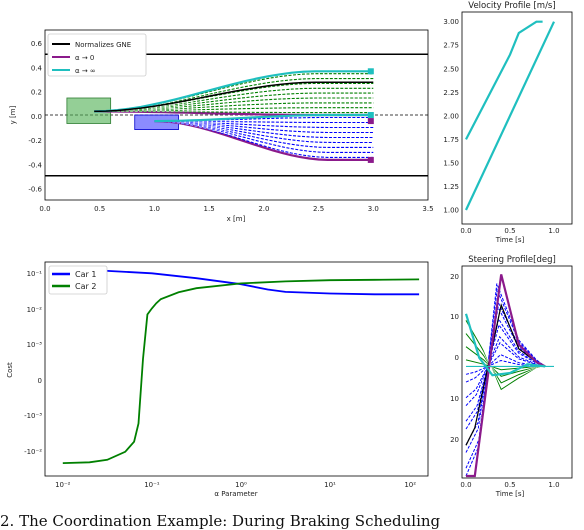 The width and height of the screenshot is (584, 530). I want to click on steering-x-label: Time [s], so click(510, 494).